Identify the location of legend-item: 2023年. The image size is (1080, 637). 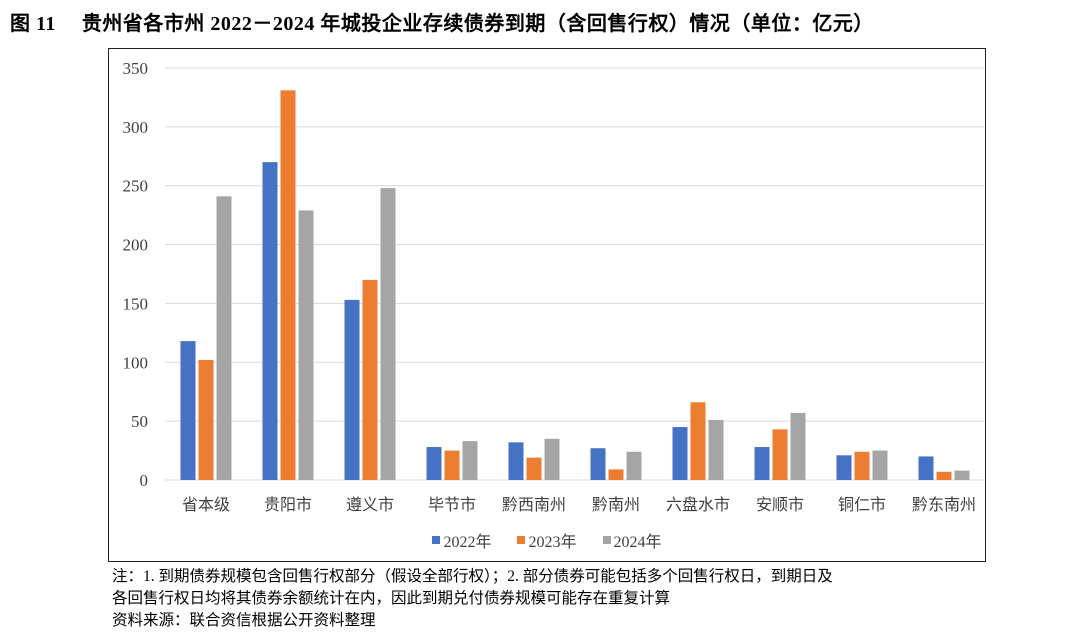
(547, 540).